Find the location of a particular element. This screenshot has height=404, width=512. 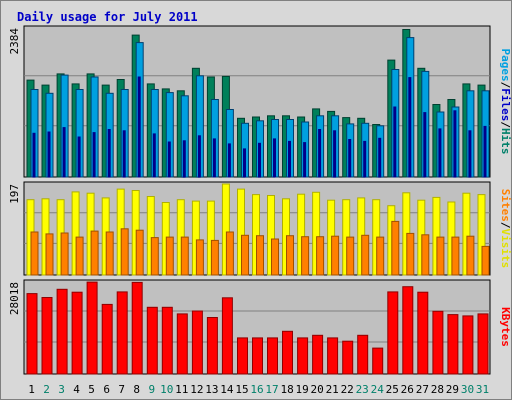

x-tick-label: 7 is located at coordinates (121, 389).